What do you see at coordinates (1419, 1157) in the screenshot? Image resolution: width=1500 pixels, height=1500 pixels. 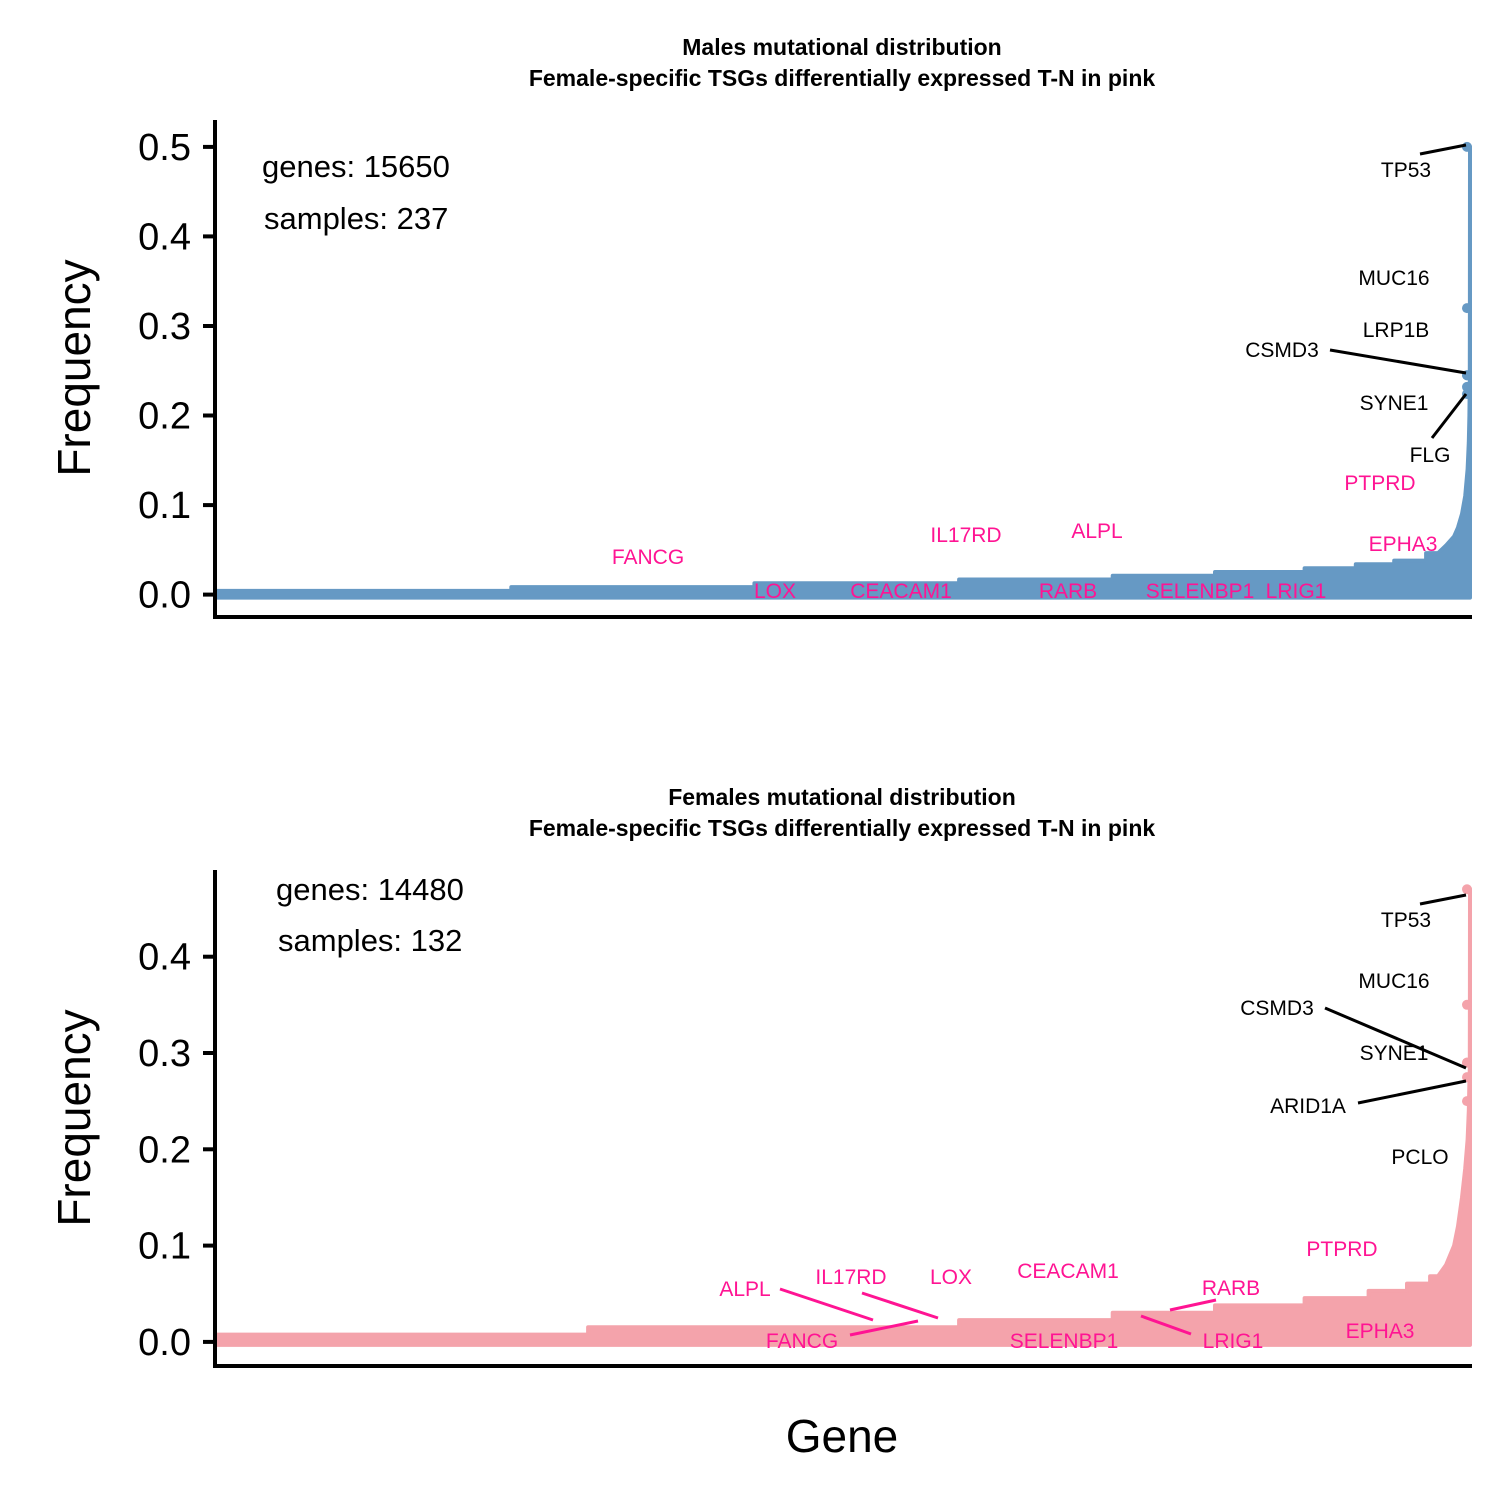 I see `gene-label: PCLO` at bounding box center [1419, 1157].